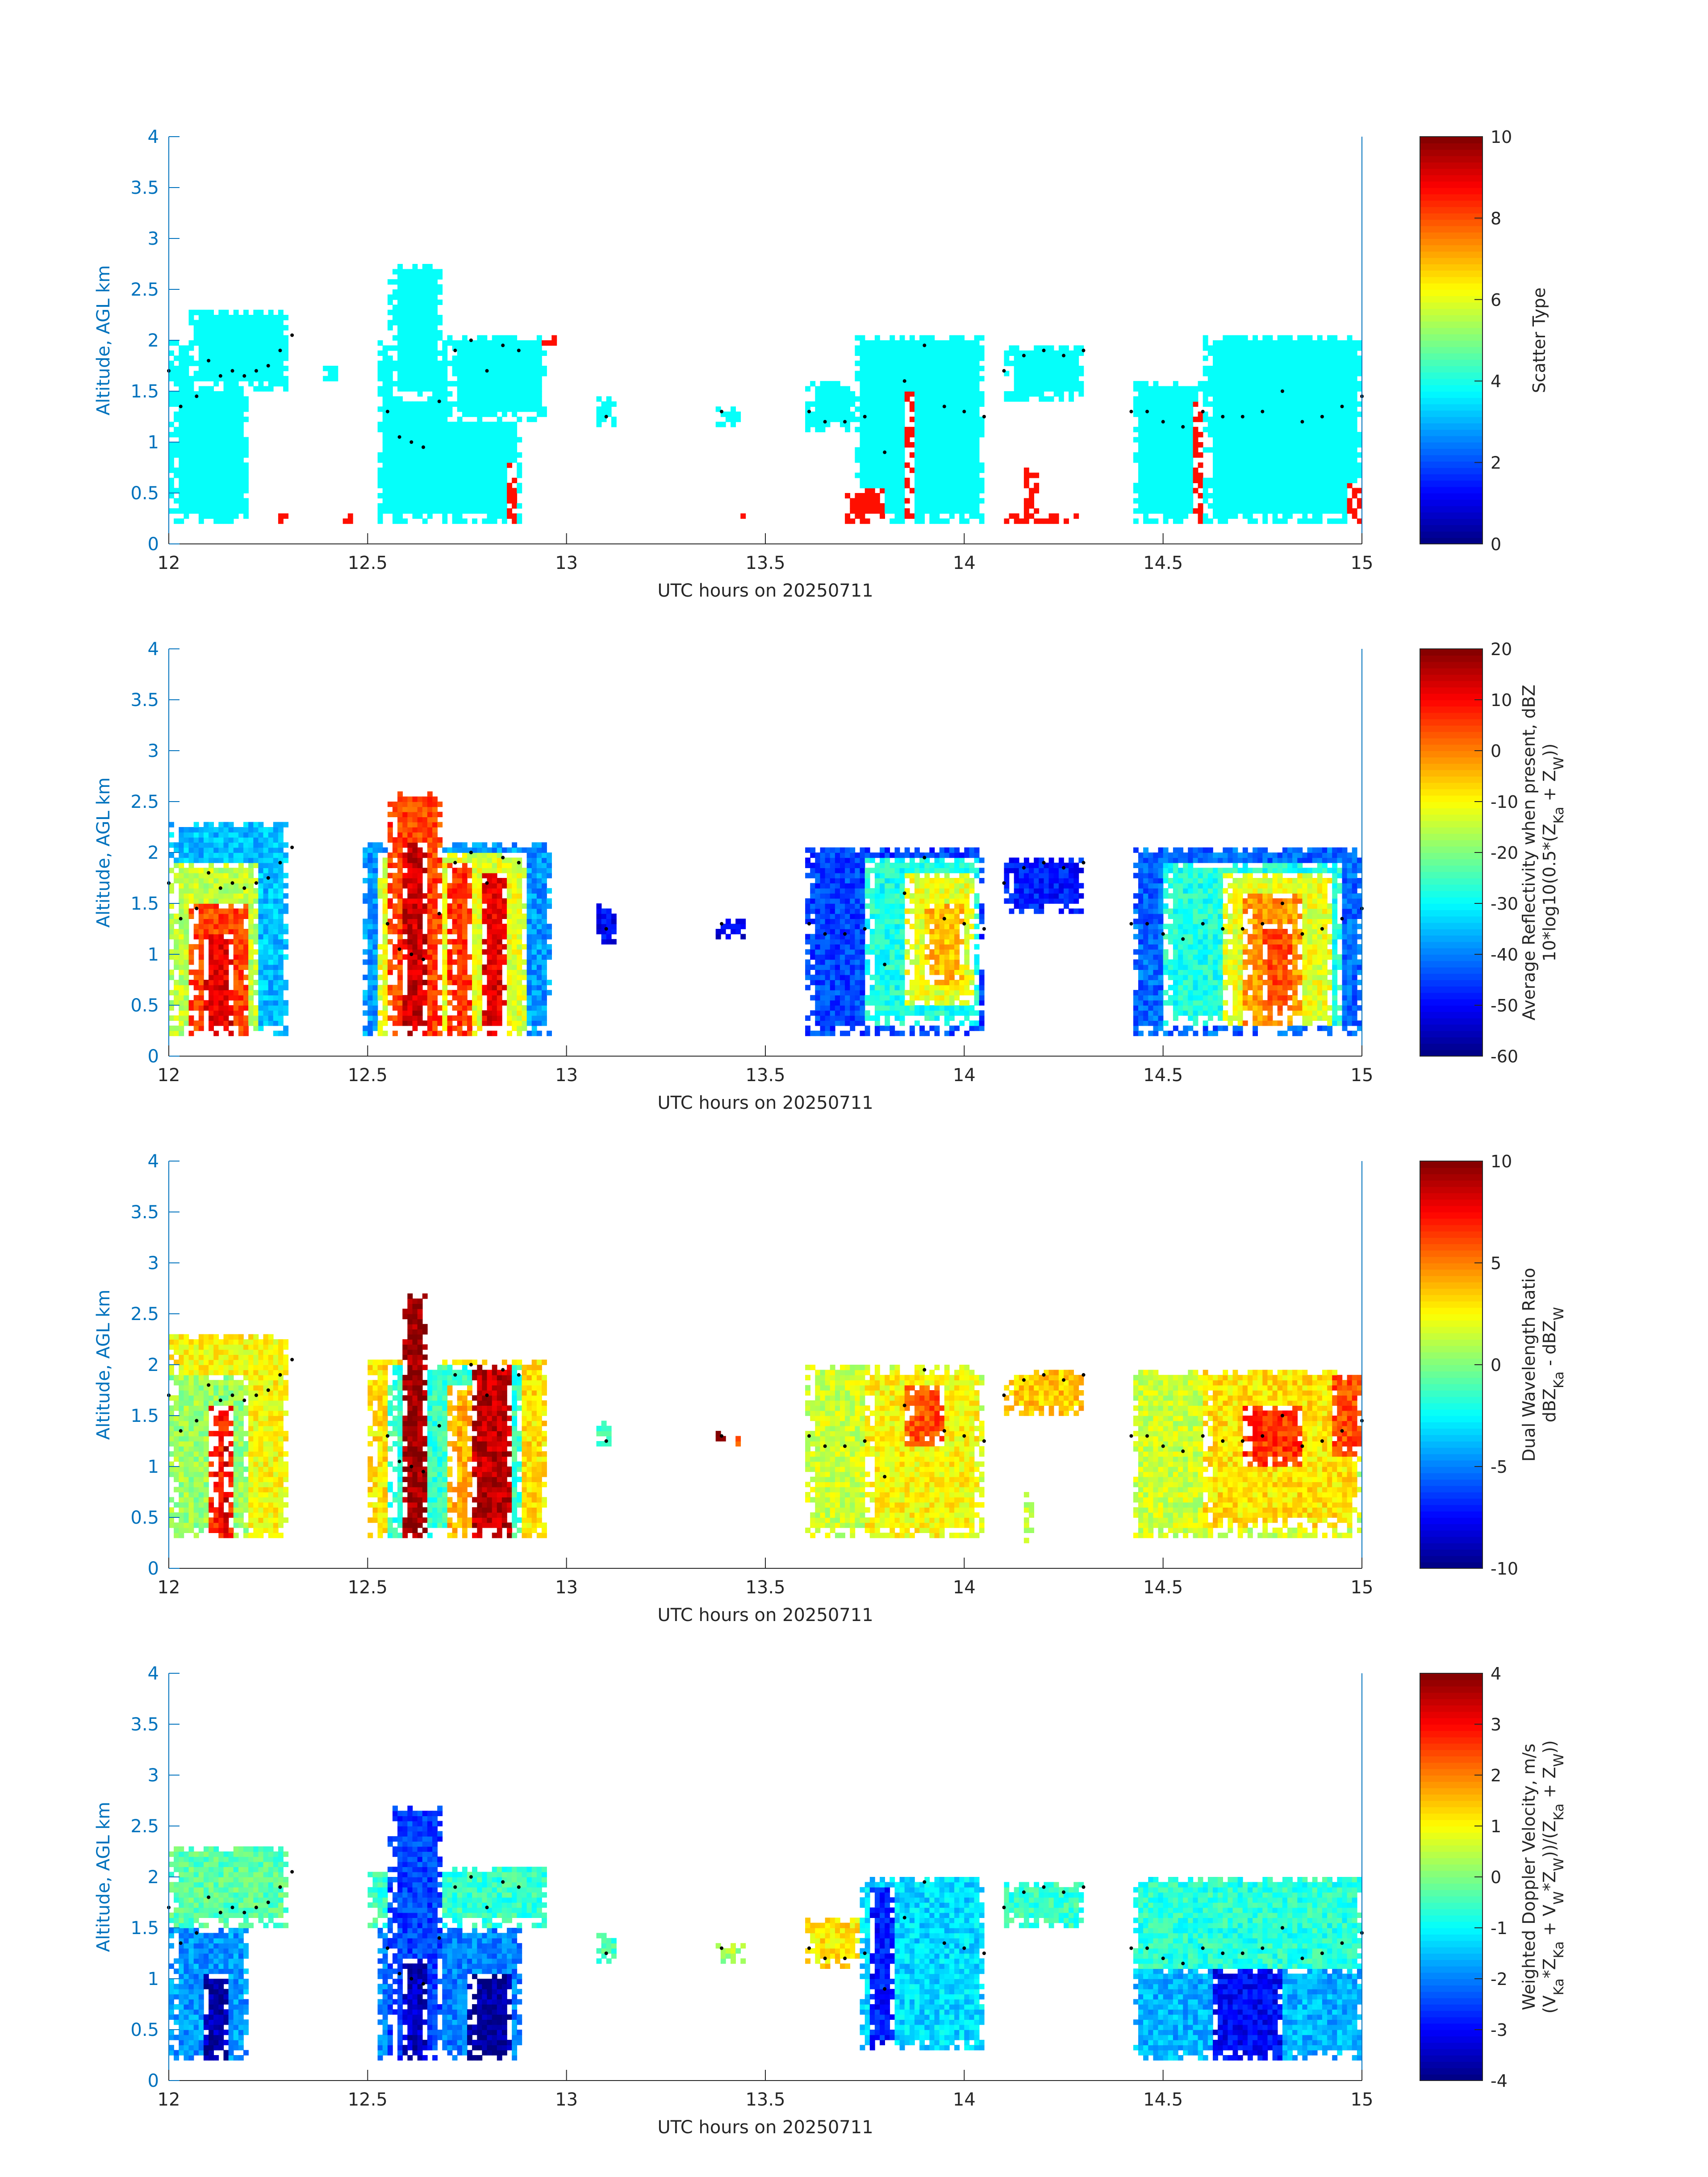 The height and width of the screenshot is (2177, 1708). Describe the element at coordinates (1451, 445) in the screenshot. I see `colorbar-band` at that location.